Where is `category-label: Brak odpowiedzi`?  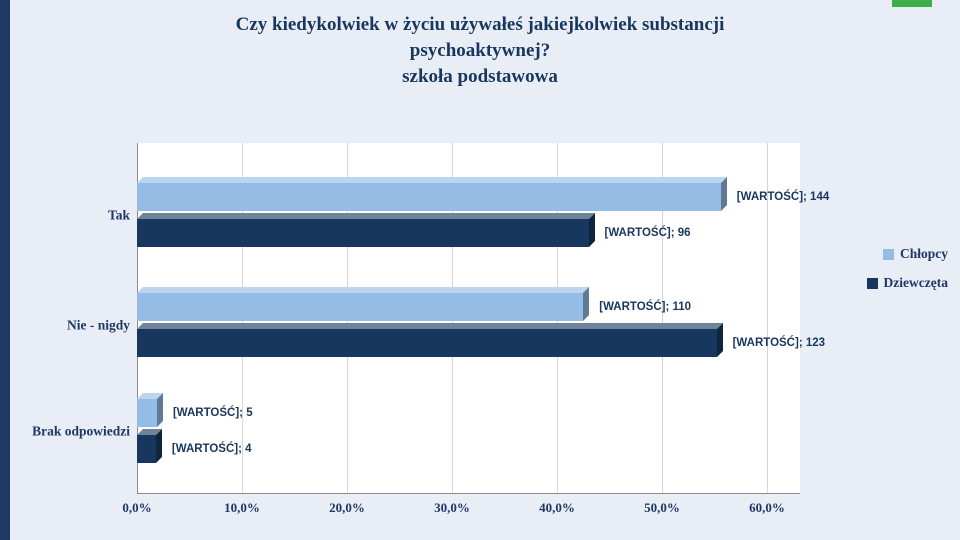
category-label: Brak odpowiedzi is located at coordinates (81, 431).